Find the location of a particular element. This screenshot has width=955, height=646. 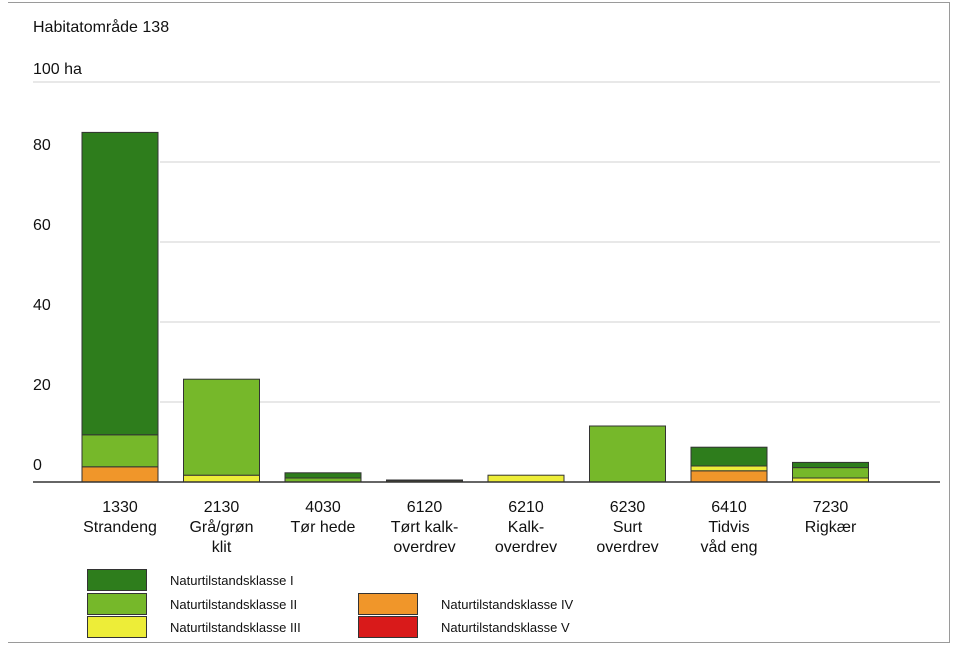

x-tick-label: 6410 Tidvis våd eng is located at coordinates (729, 527).